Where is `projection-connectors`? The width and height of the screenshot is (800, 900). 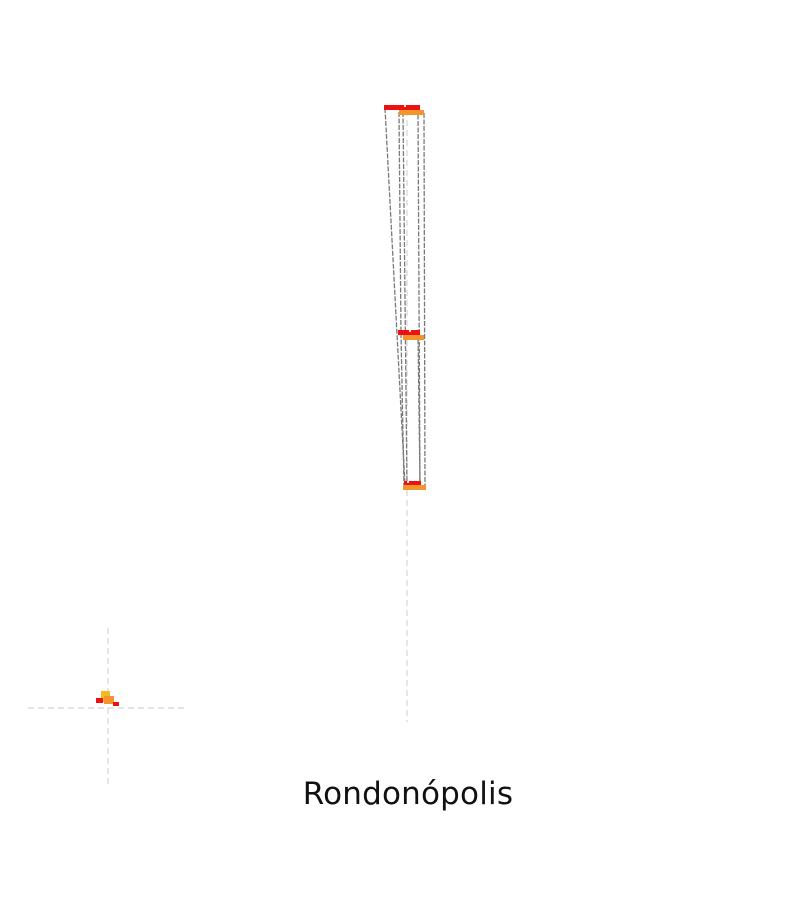 projection-connectors is located at coordinates (405, 298).